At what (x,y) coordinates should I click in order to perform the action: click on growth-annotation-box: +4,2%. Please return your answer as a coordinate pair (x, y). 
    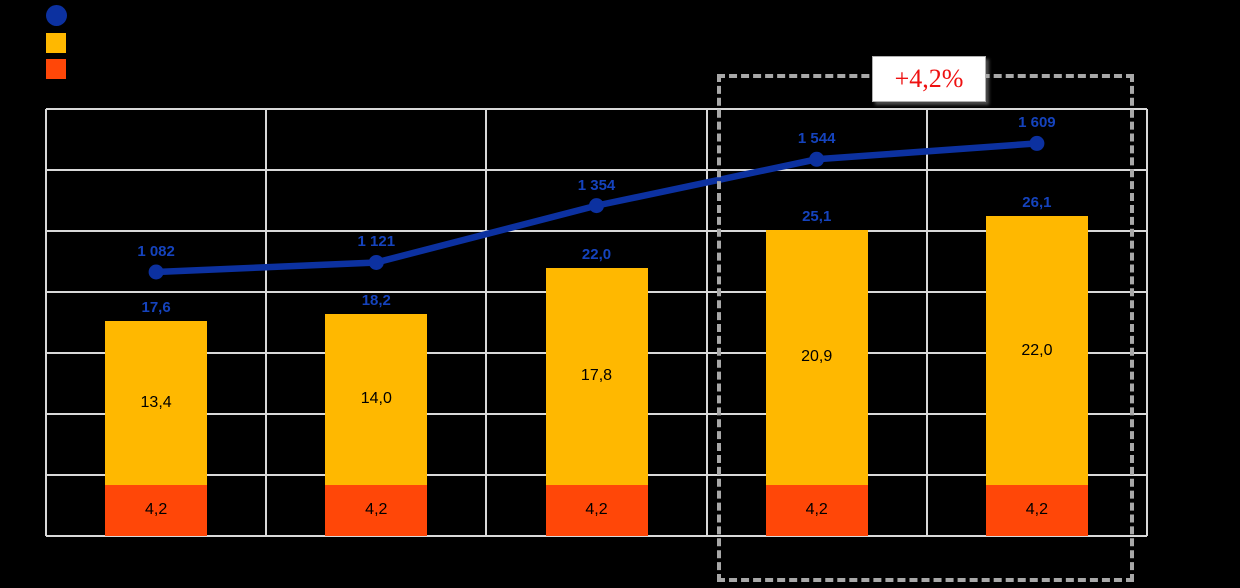
    Looking at the image, I should click on (929, 79).